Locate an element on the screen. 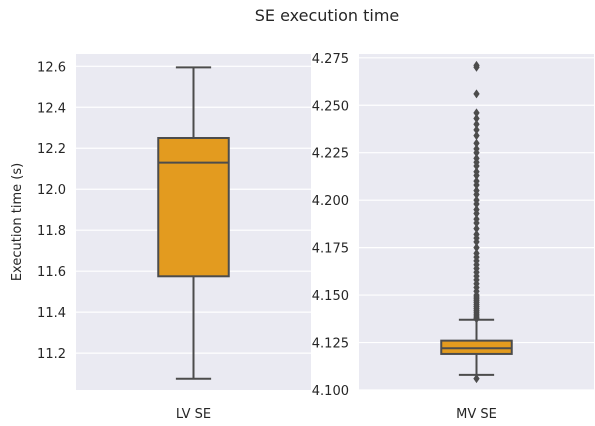 This screenshot has height=426, width=595. y-tick-label: 11.2 is located at coordinates (51, 354).